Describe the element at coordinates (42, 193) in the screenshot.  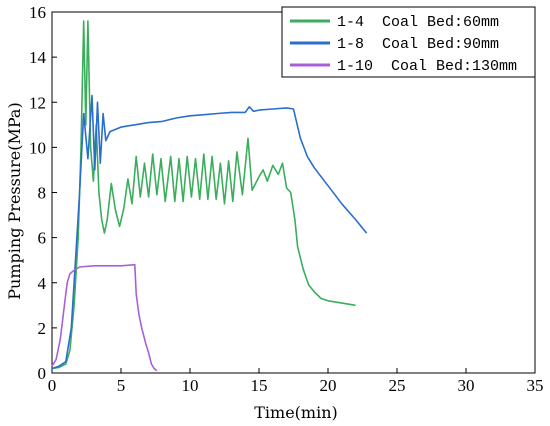
I see `y-tick-label: 8` at that location.